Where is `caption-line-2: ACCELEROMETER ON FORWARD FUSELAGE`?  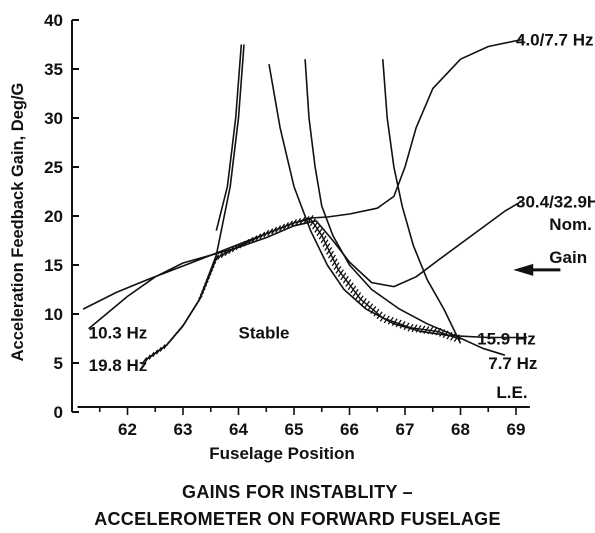
caption-line-2: ACCELEROMETER ON FORWARD FUSELAGE is located at coordinates (297, 519).